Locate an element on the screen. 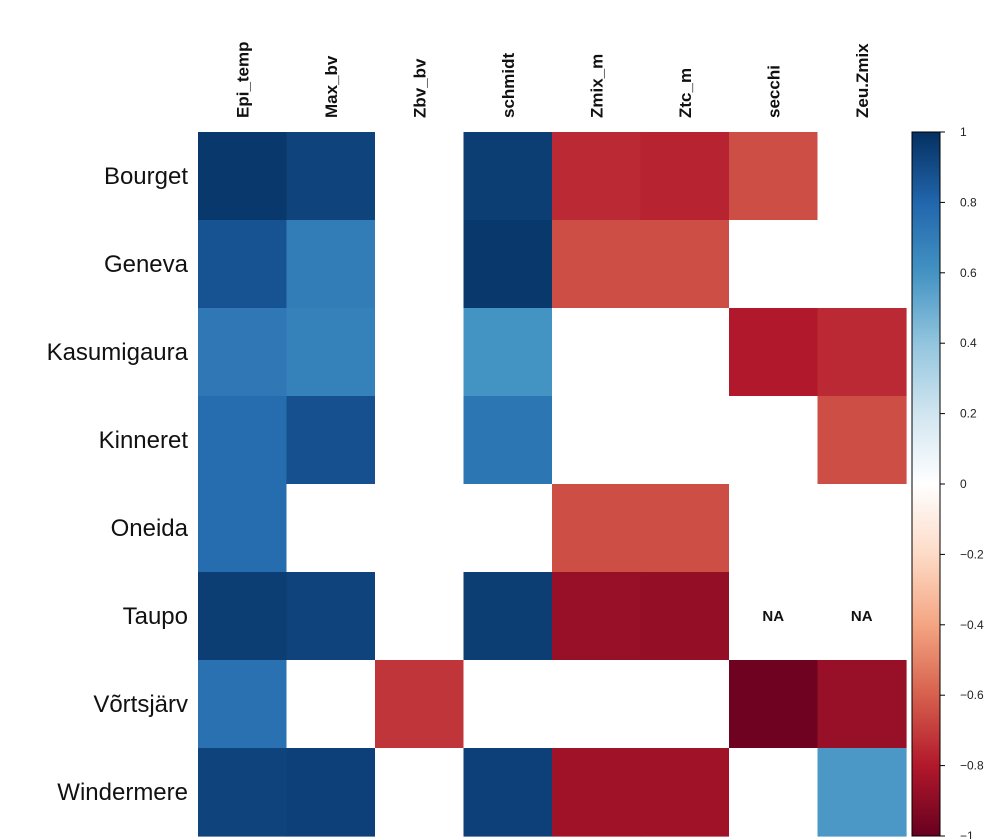  row-label-5: Taupo is located at coordinates (155, 616).